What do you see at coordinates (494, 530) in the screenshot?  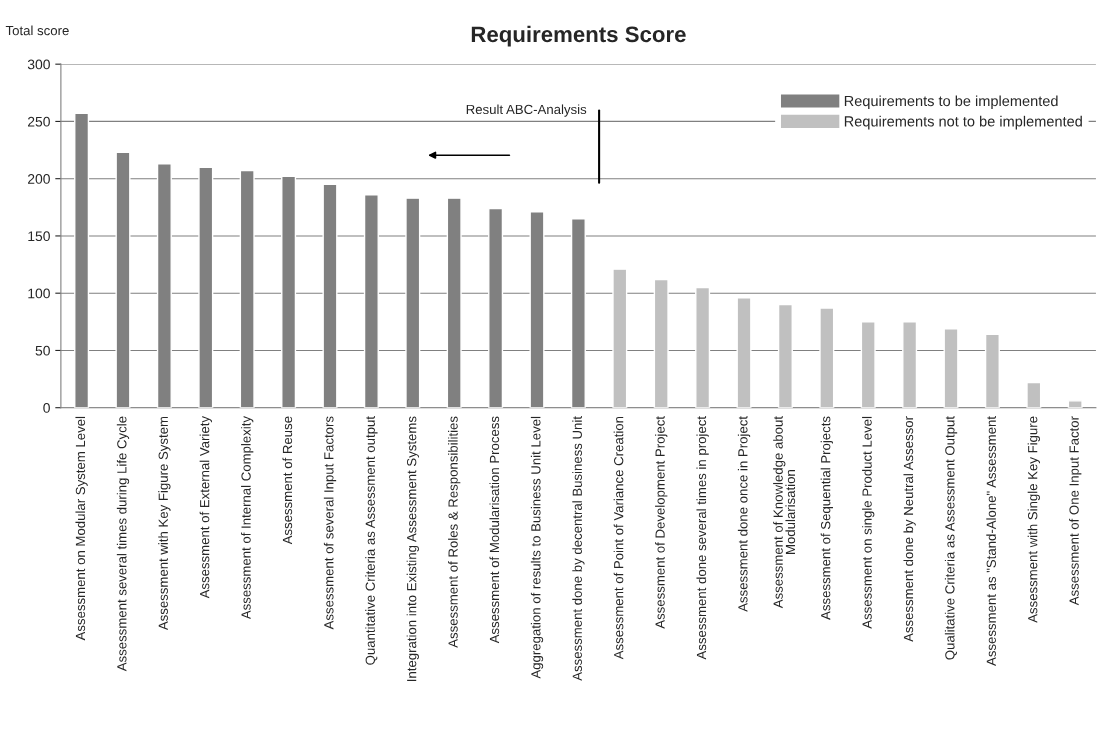 I see `x-tick-label: Assessment of Modularisation Process` at bounding box center [494, 530].